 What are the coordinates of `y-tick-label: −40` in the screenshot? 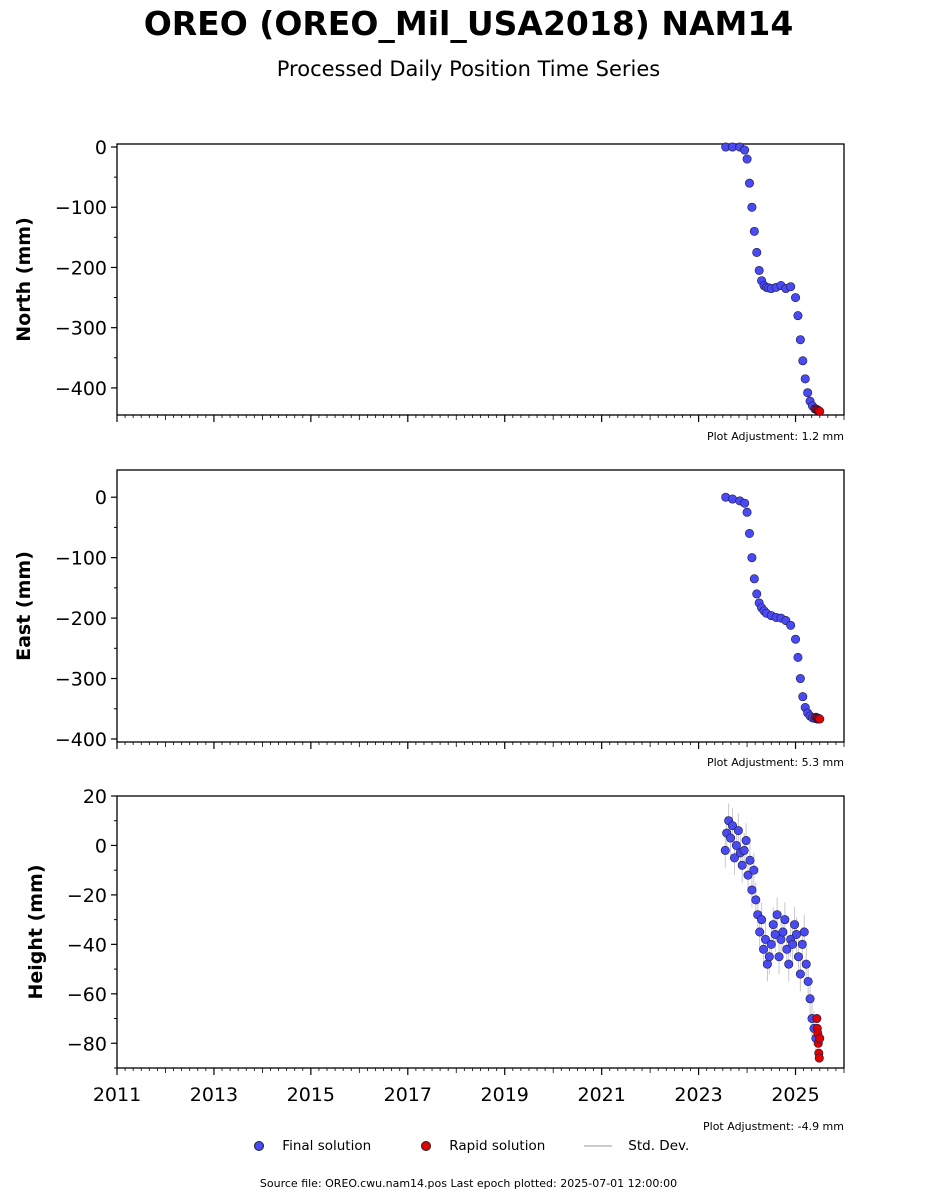 It's located at (87, 945).